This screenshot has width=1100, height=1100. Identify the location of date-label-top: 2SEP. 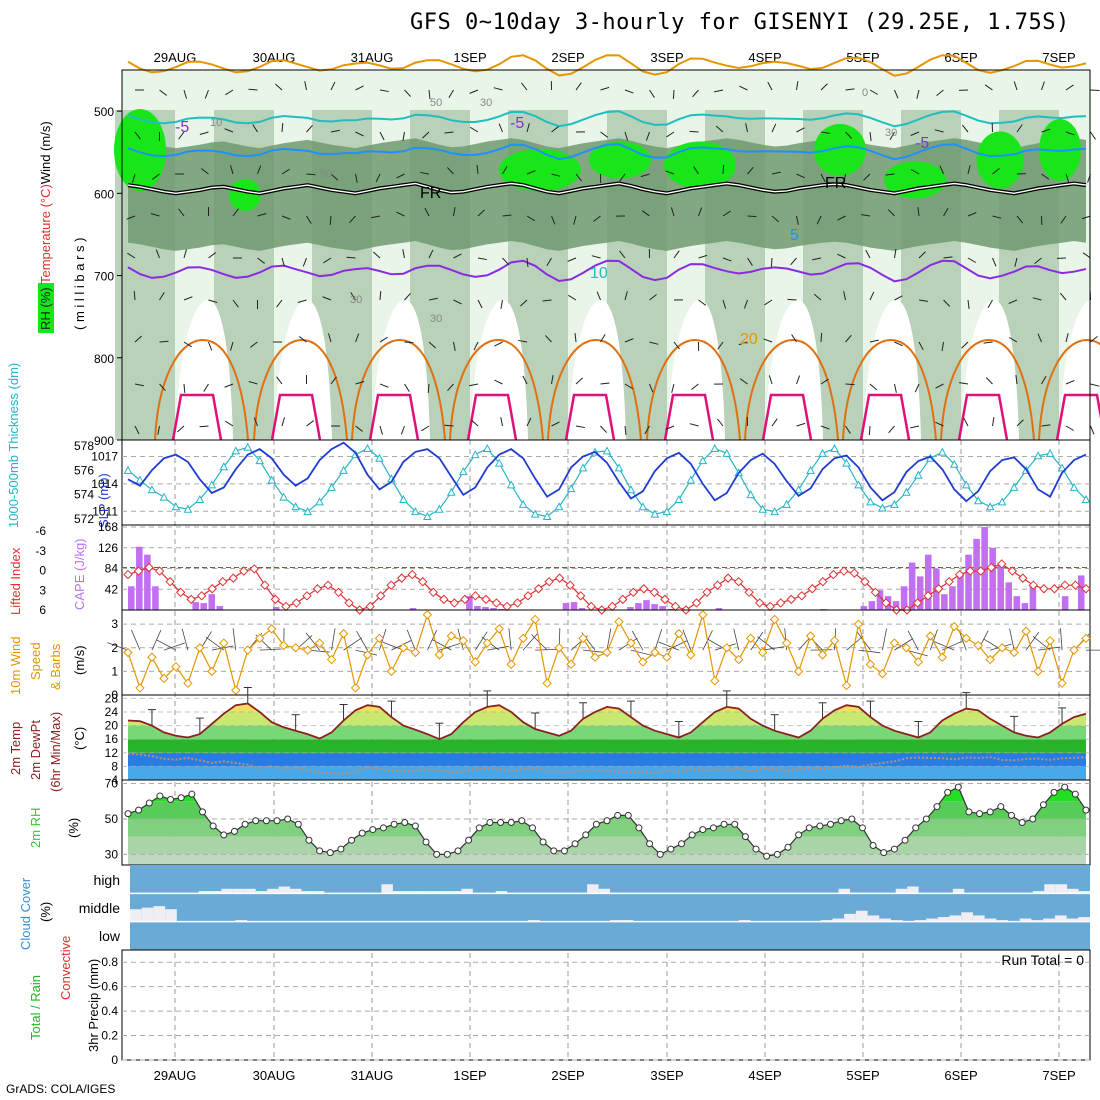
(567, 57).